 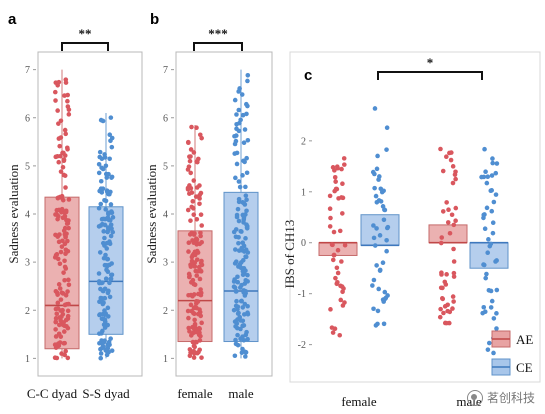 What do you see at coordinates (510, 398) in the screenshot?
I see `watermark-text: 茗创科技` at bounding box center [510, 398].